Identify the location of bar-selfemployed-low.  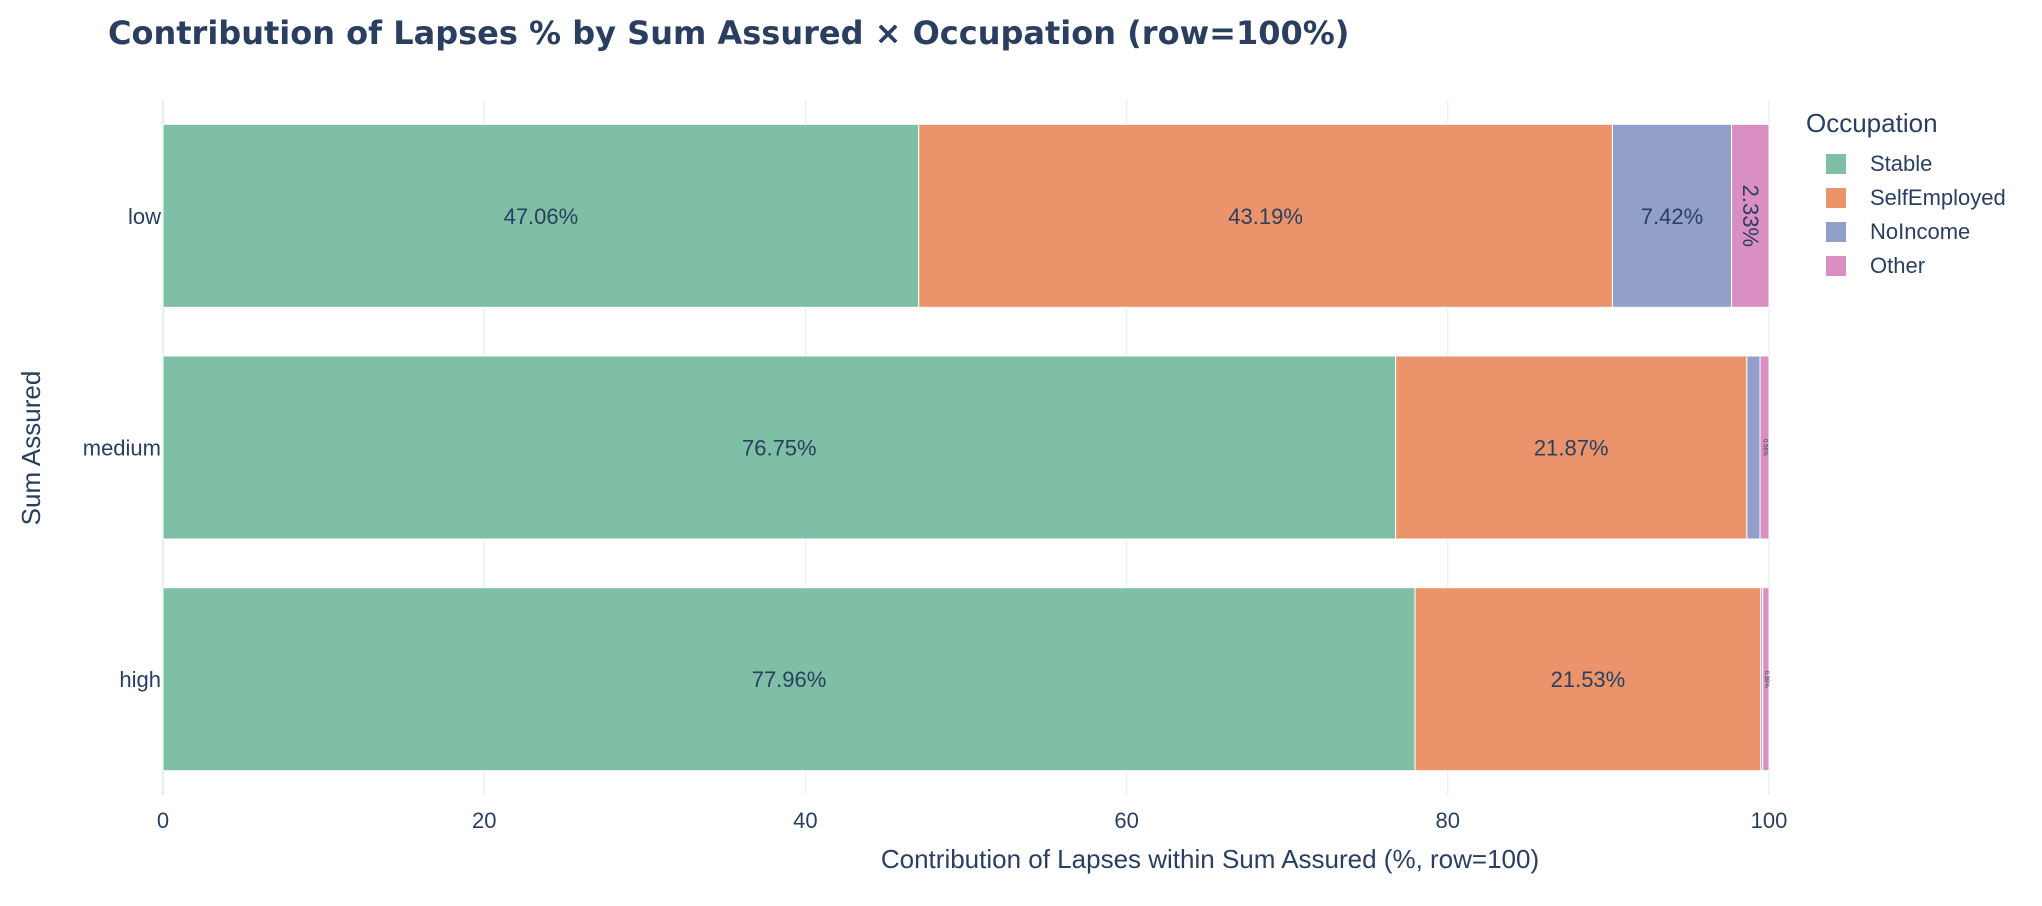
(1265, 215).